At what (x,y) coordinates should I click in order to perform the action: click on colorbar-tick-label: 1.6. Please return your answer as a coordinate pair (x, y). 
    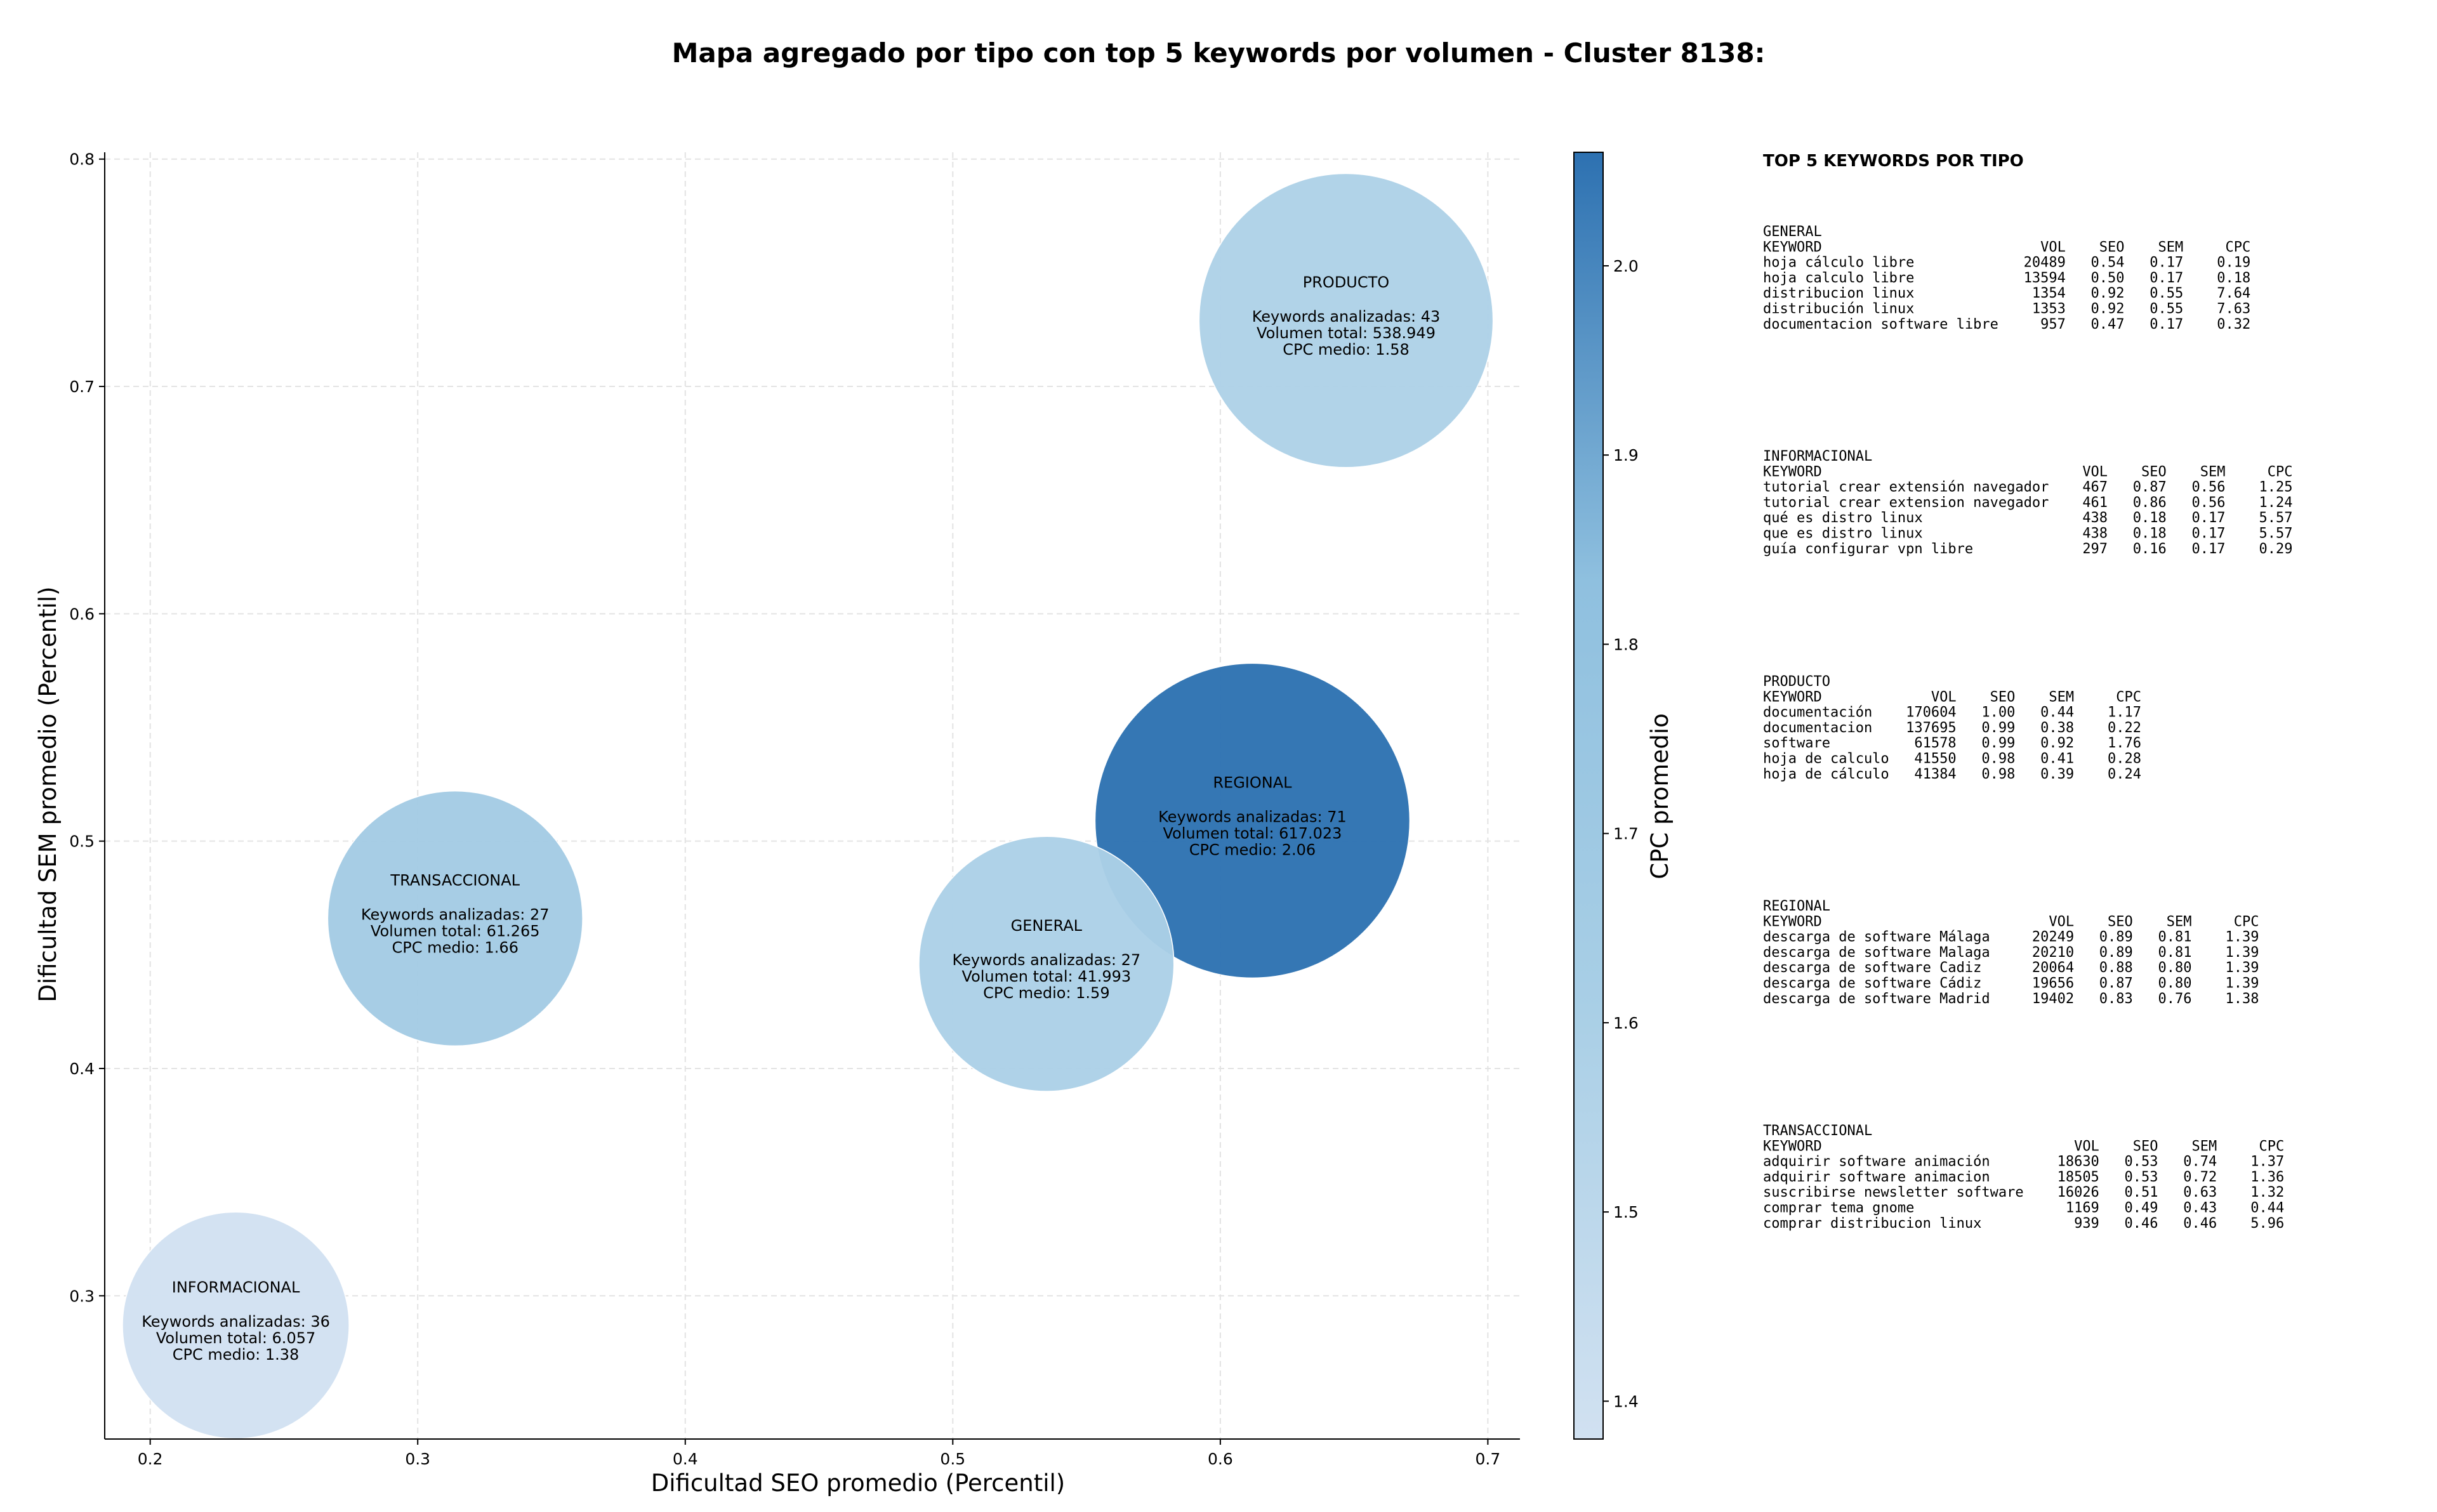
    Looking at the image, I should click on (1626, 1023).